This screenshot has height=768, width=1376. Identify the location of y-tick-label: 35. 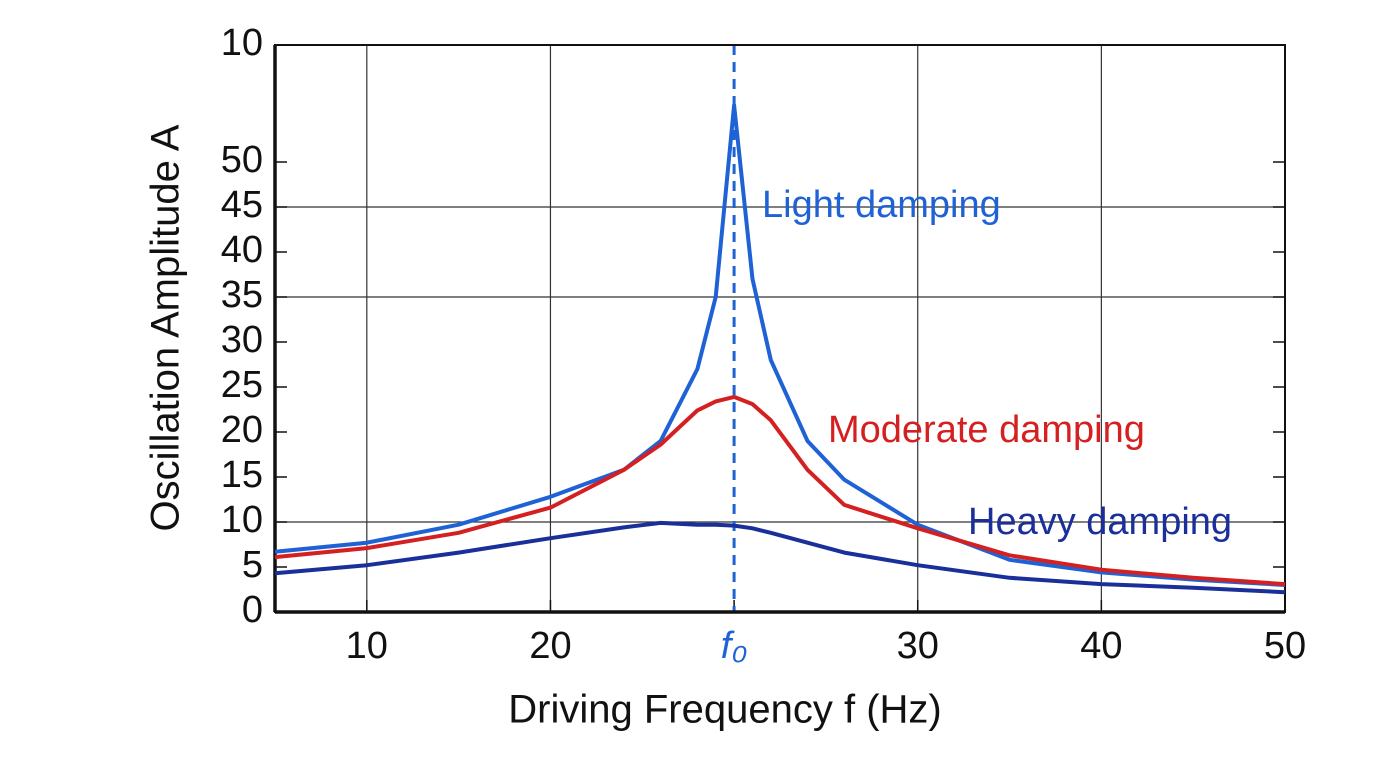
(242, 295).